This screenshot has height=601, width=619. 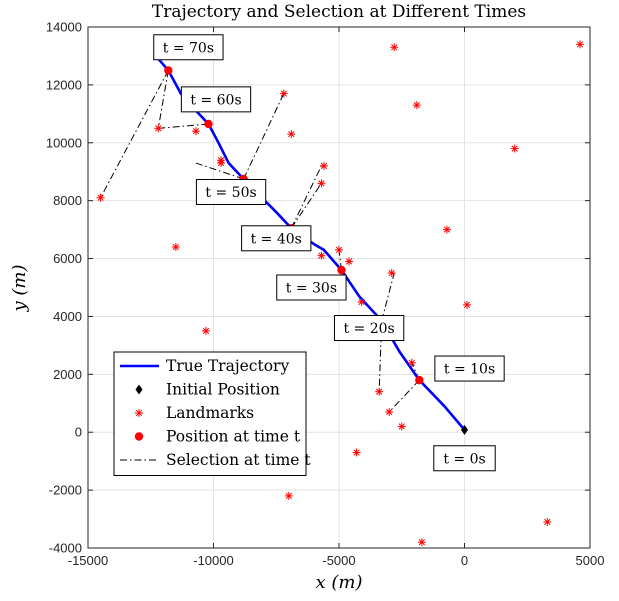 What do you see at coordinates (223, 390) in the screenshot?
I see `legend-label: Initial Position` at bounding box center [223, 390].